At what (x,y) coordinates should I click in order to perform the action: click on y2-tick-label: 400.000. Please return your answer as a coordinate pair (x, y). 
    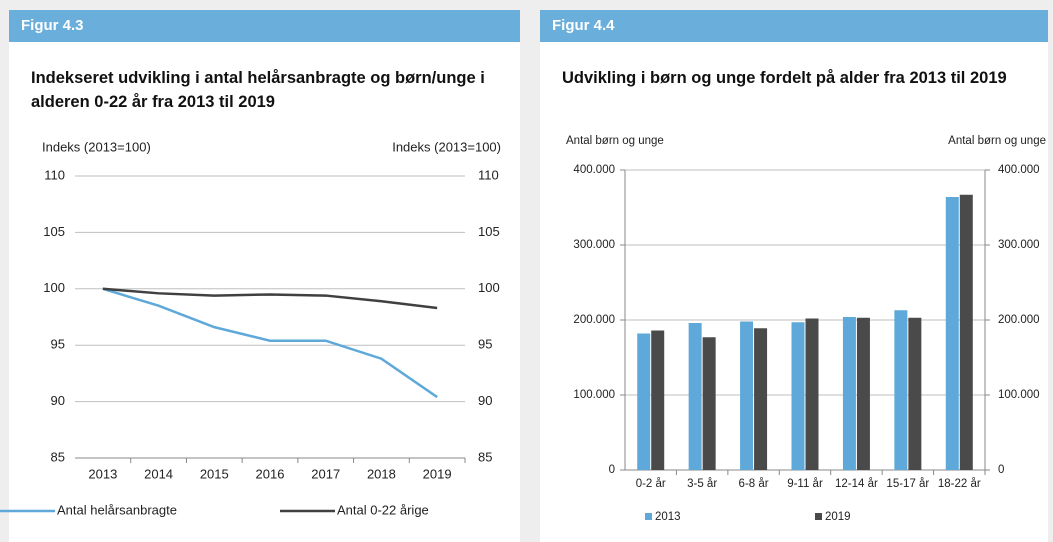
    Looking at the image, I should click on (1019, 170).